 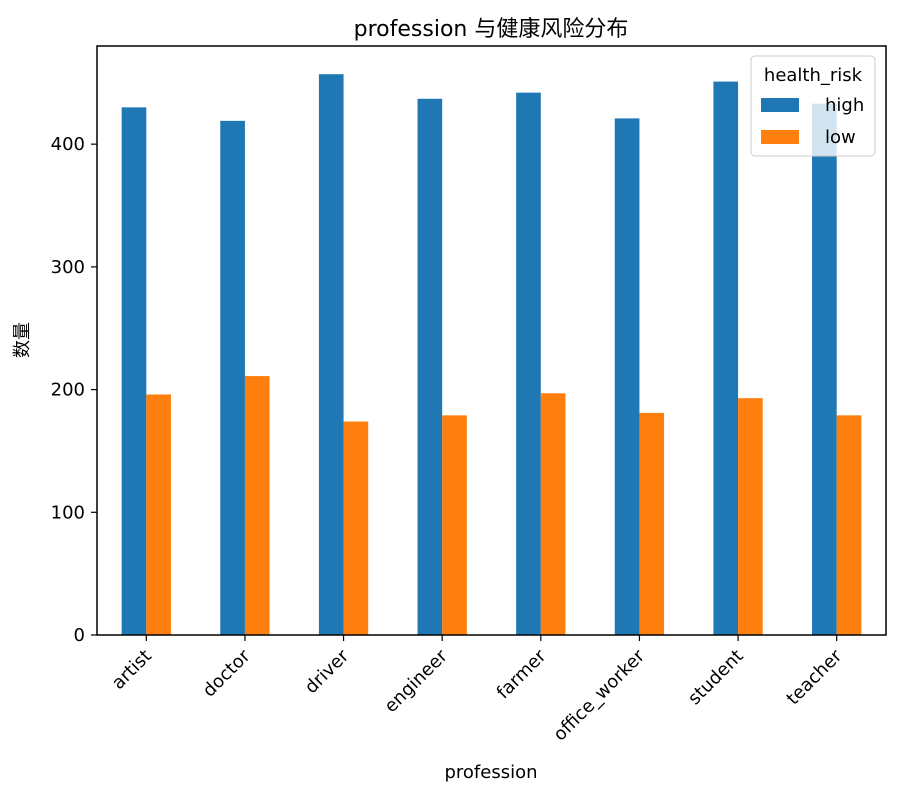 What do you see at coordinates (491, 29) in the screenshot?
I see `chart-title: profession 与健康风险分布` at bounding box center [491, 29].